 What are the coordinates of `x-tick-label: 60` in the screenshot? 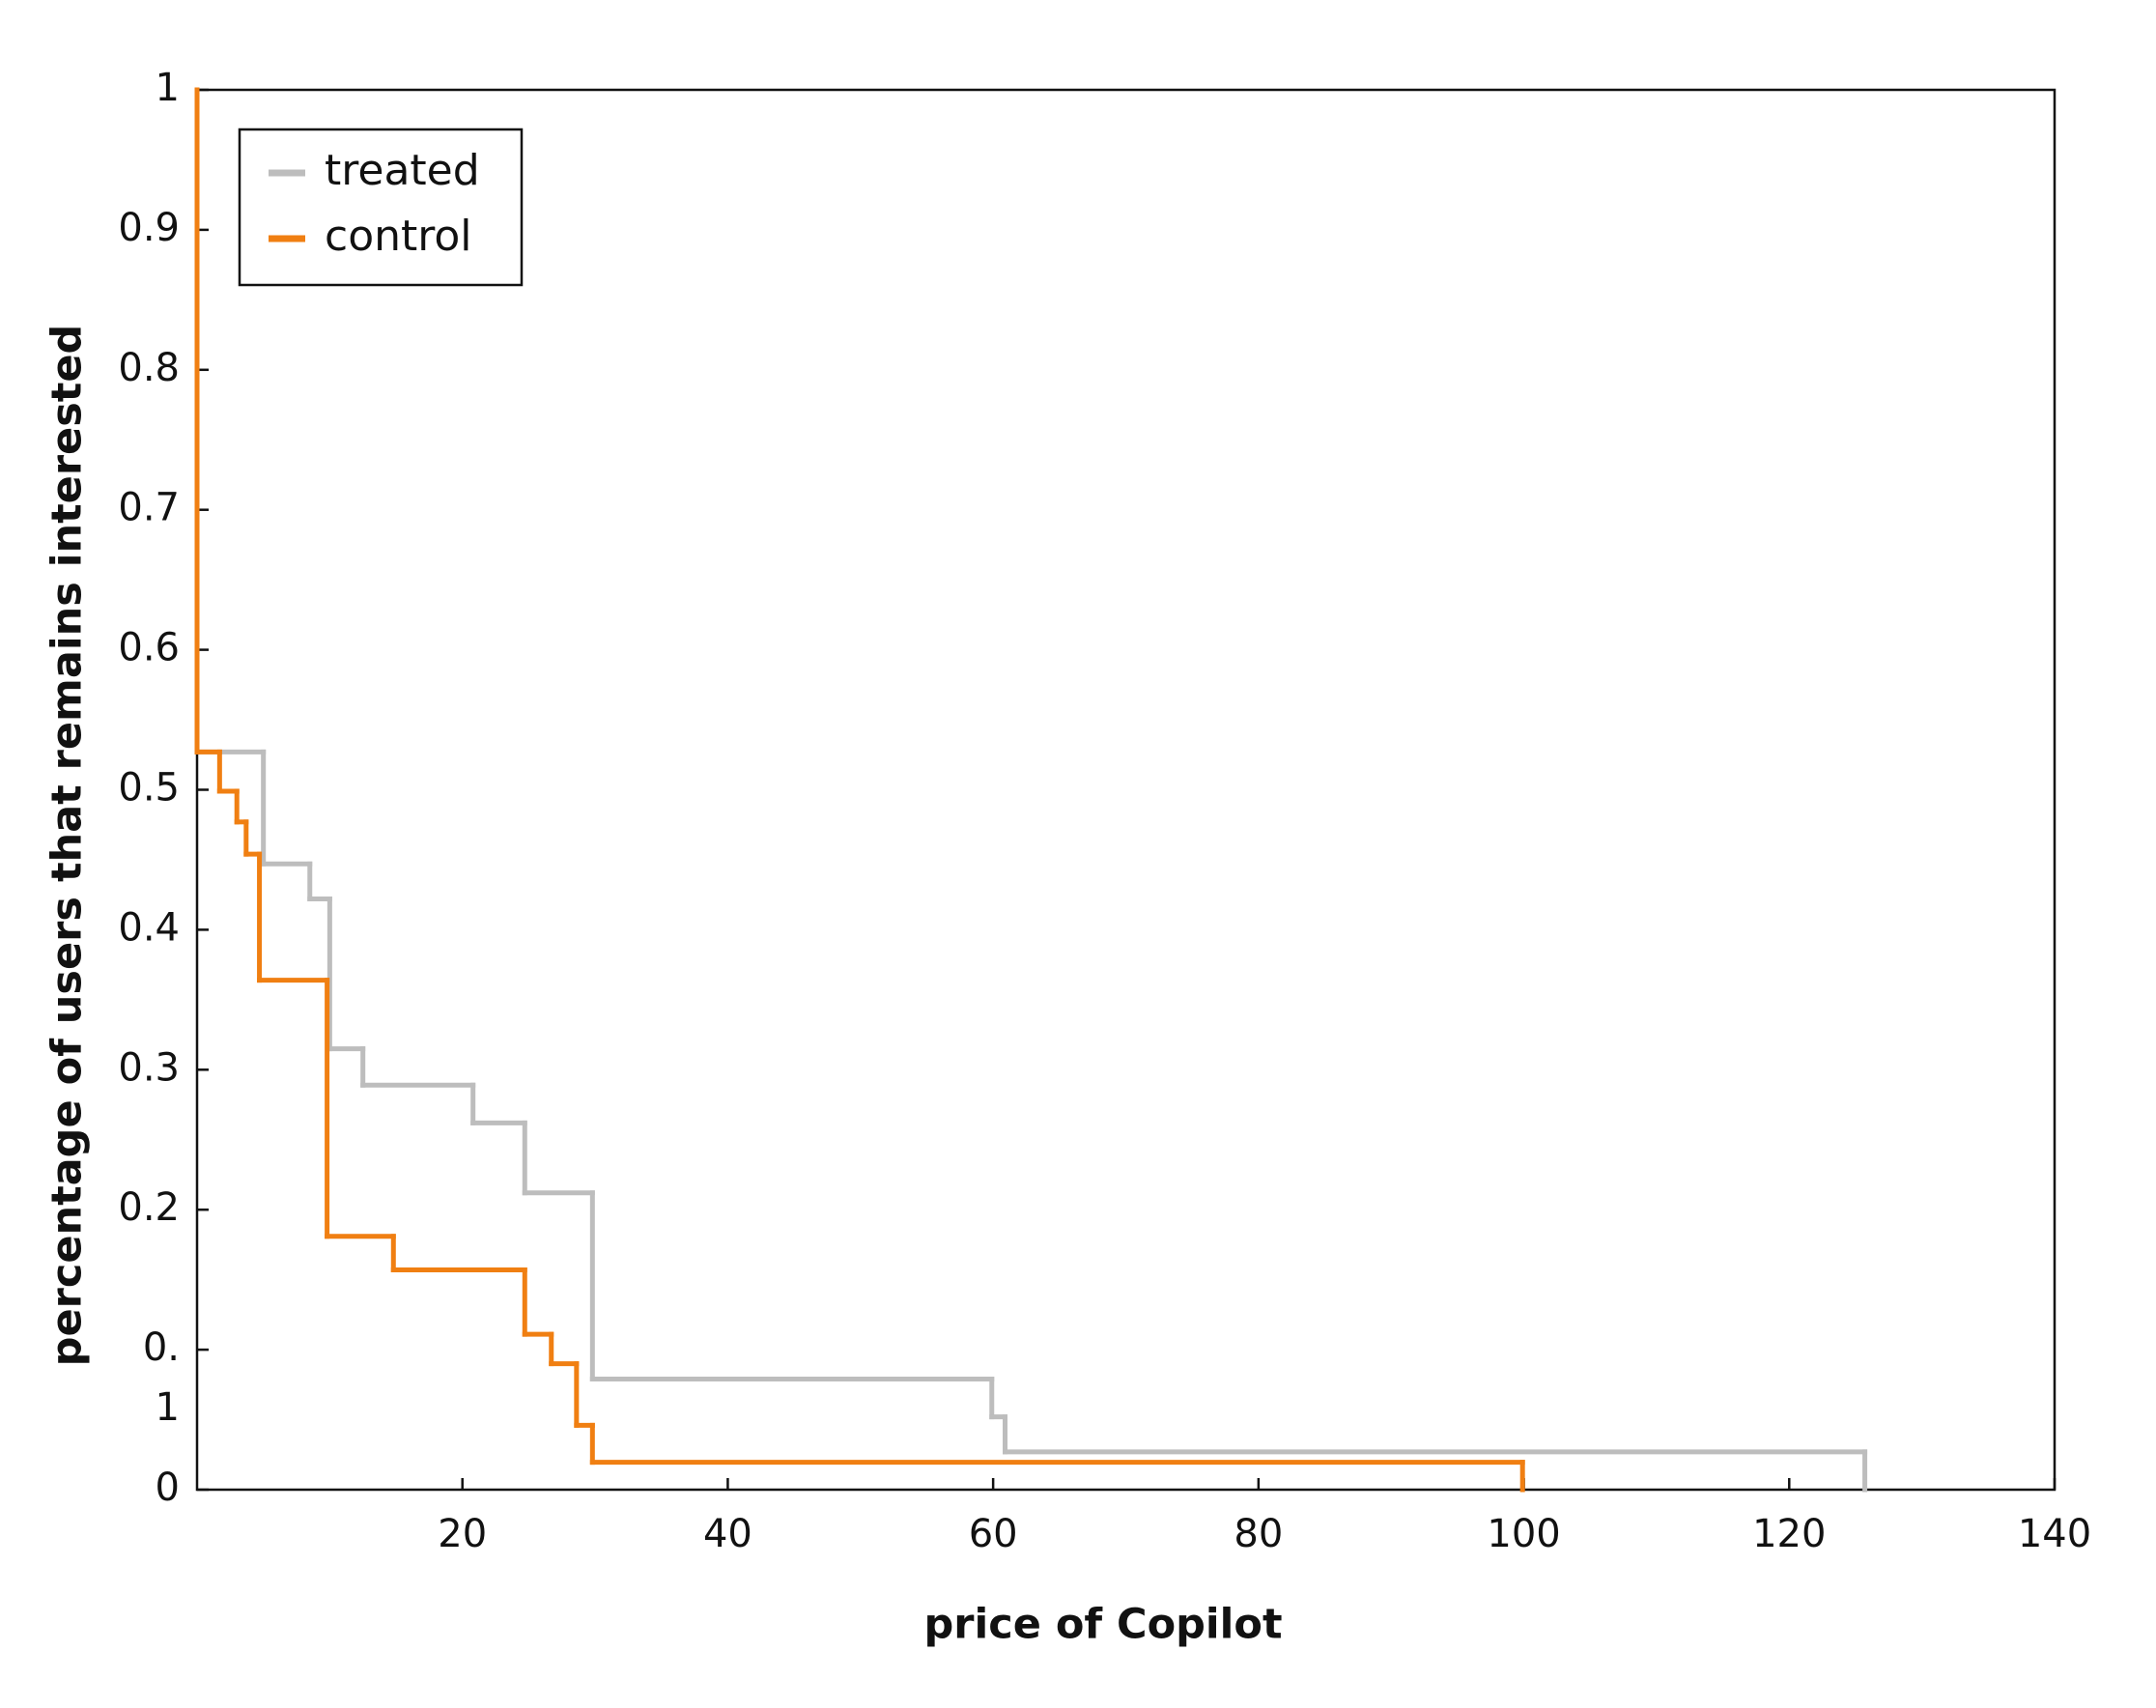 It's located at (994, 1534).